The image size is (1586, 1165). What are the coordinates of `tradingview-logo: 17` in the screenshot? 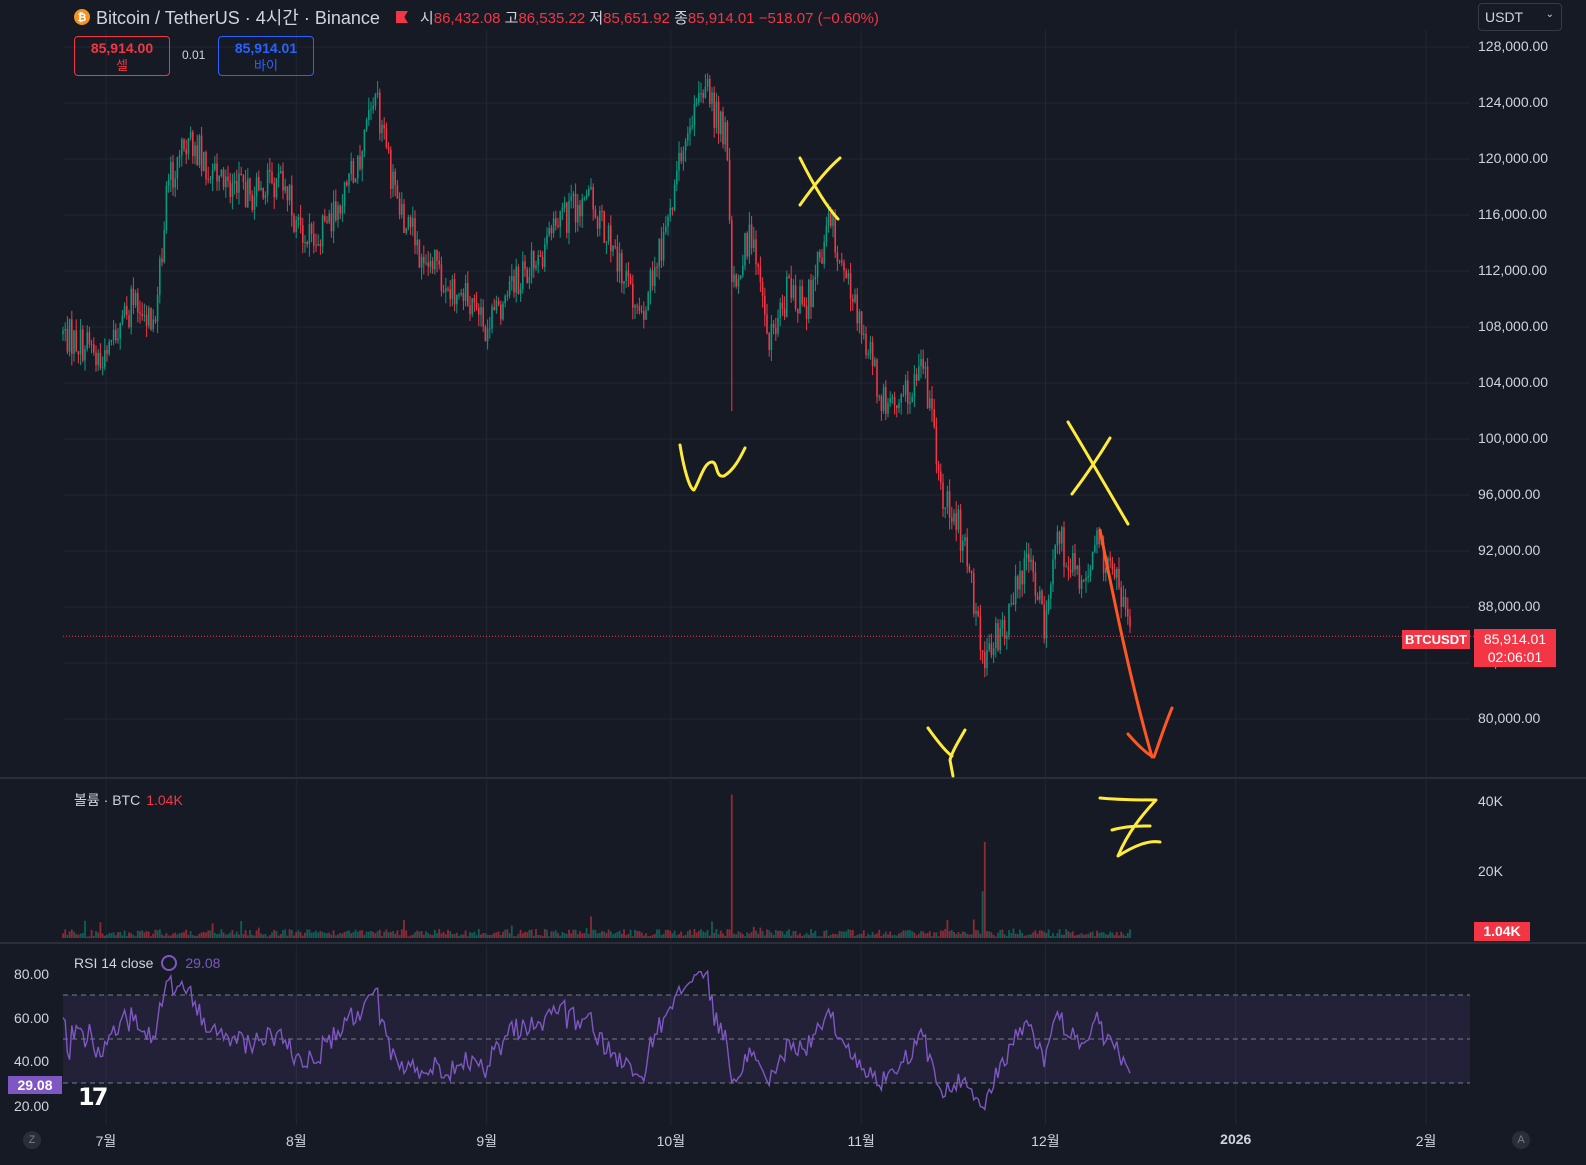 It's located at (93, 1097).